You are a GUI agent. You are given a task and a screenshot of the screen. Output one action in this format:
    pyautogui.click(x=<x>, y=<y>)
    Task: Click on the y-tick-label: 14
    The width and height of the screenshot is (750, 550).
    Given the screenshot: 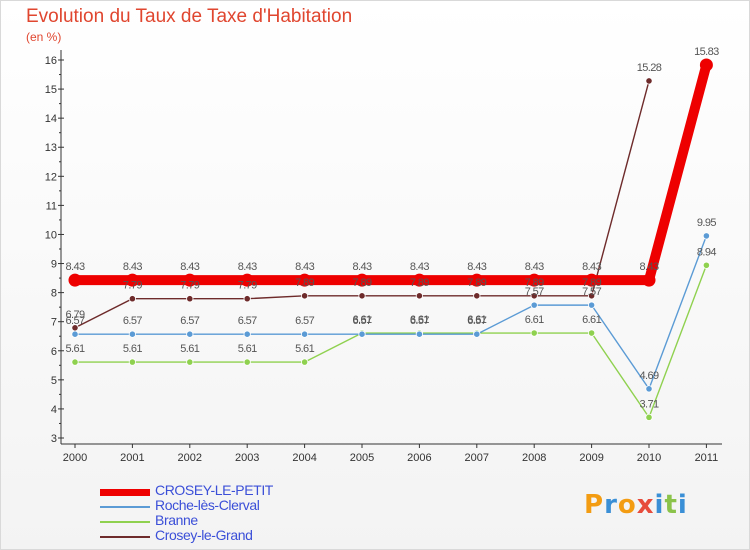 What is the action you would take?
    pyautogui.click(x=51, y=119)
    